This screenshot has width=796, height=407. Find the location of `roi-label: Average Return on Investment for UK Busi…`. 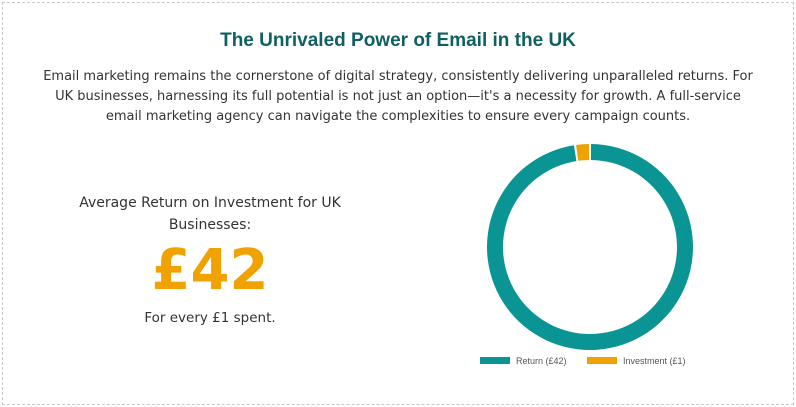

roi-label: Average Return on Investment for UK Busi… is located at coordinates (210, 214).